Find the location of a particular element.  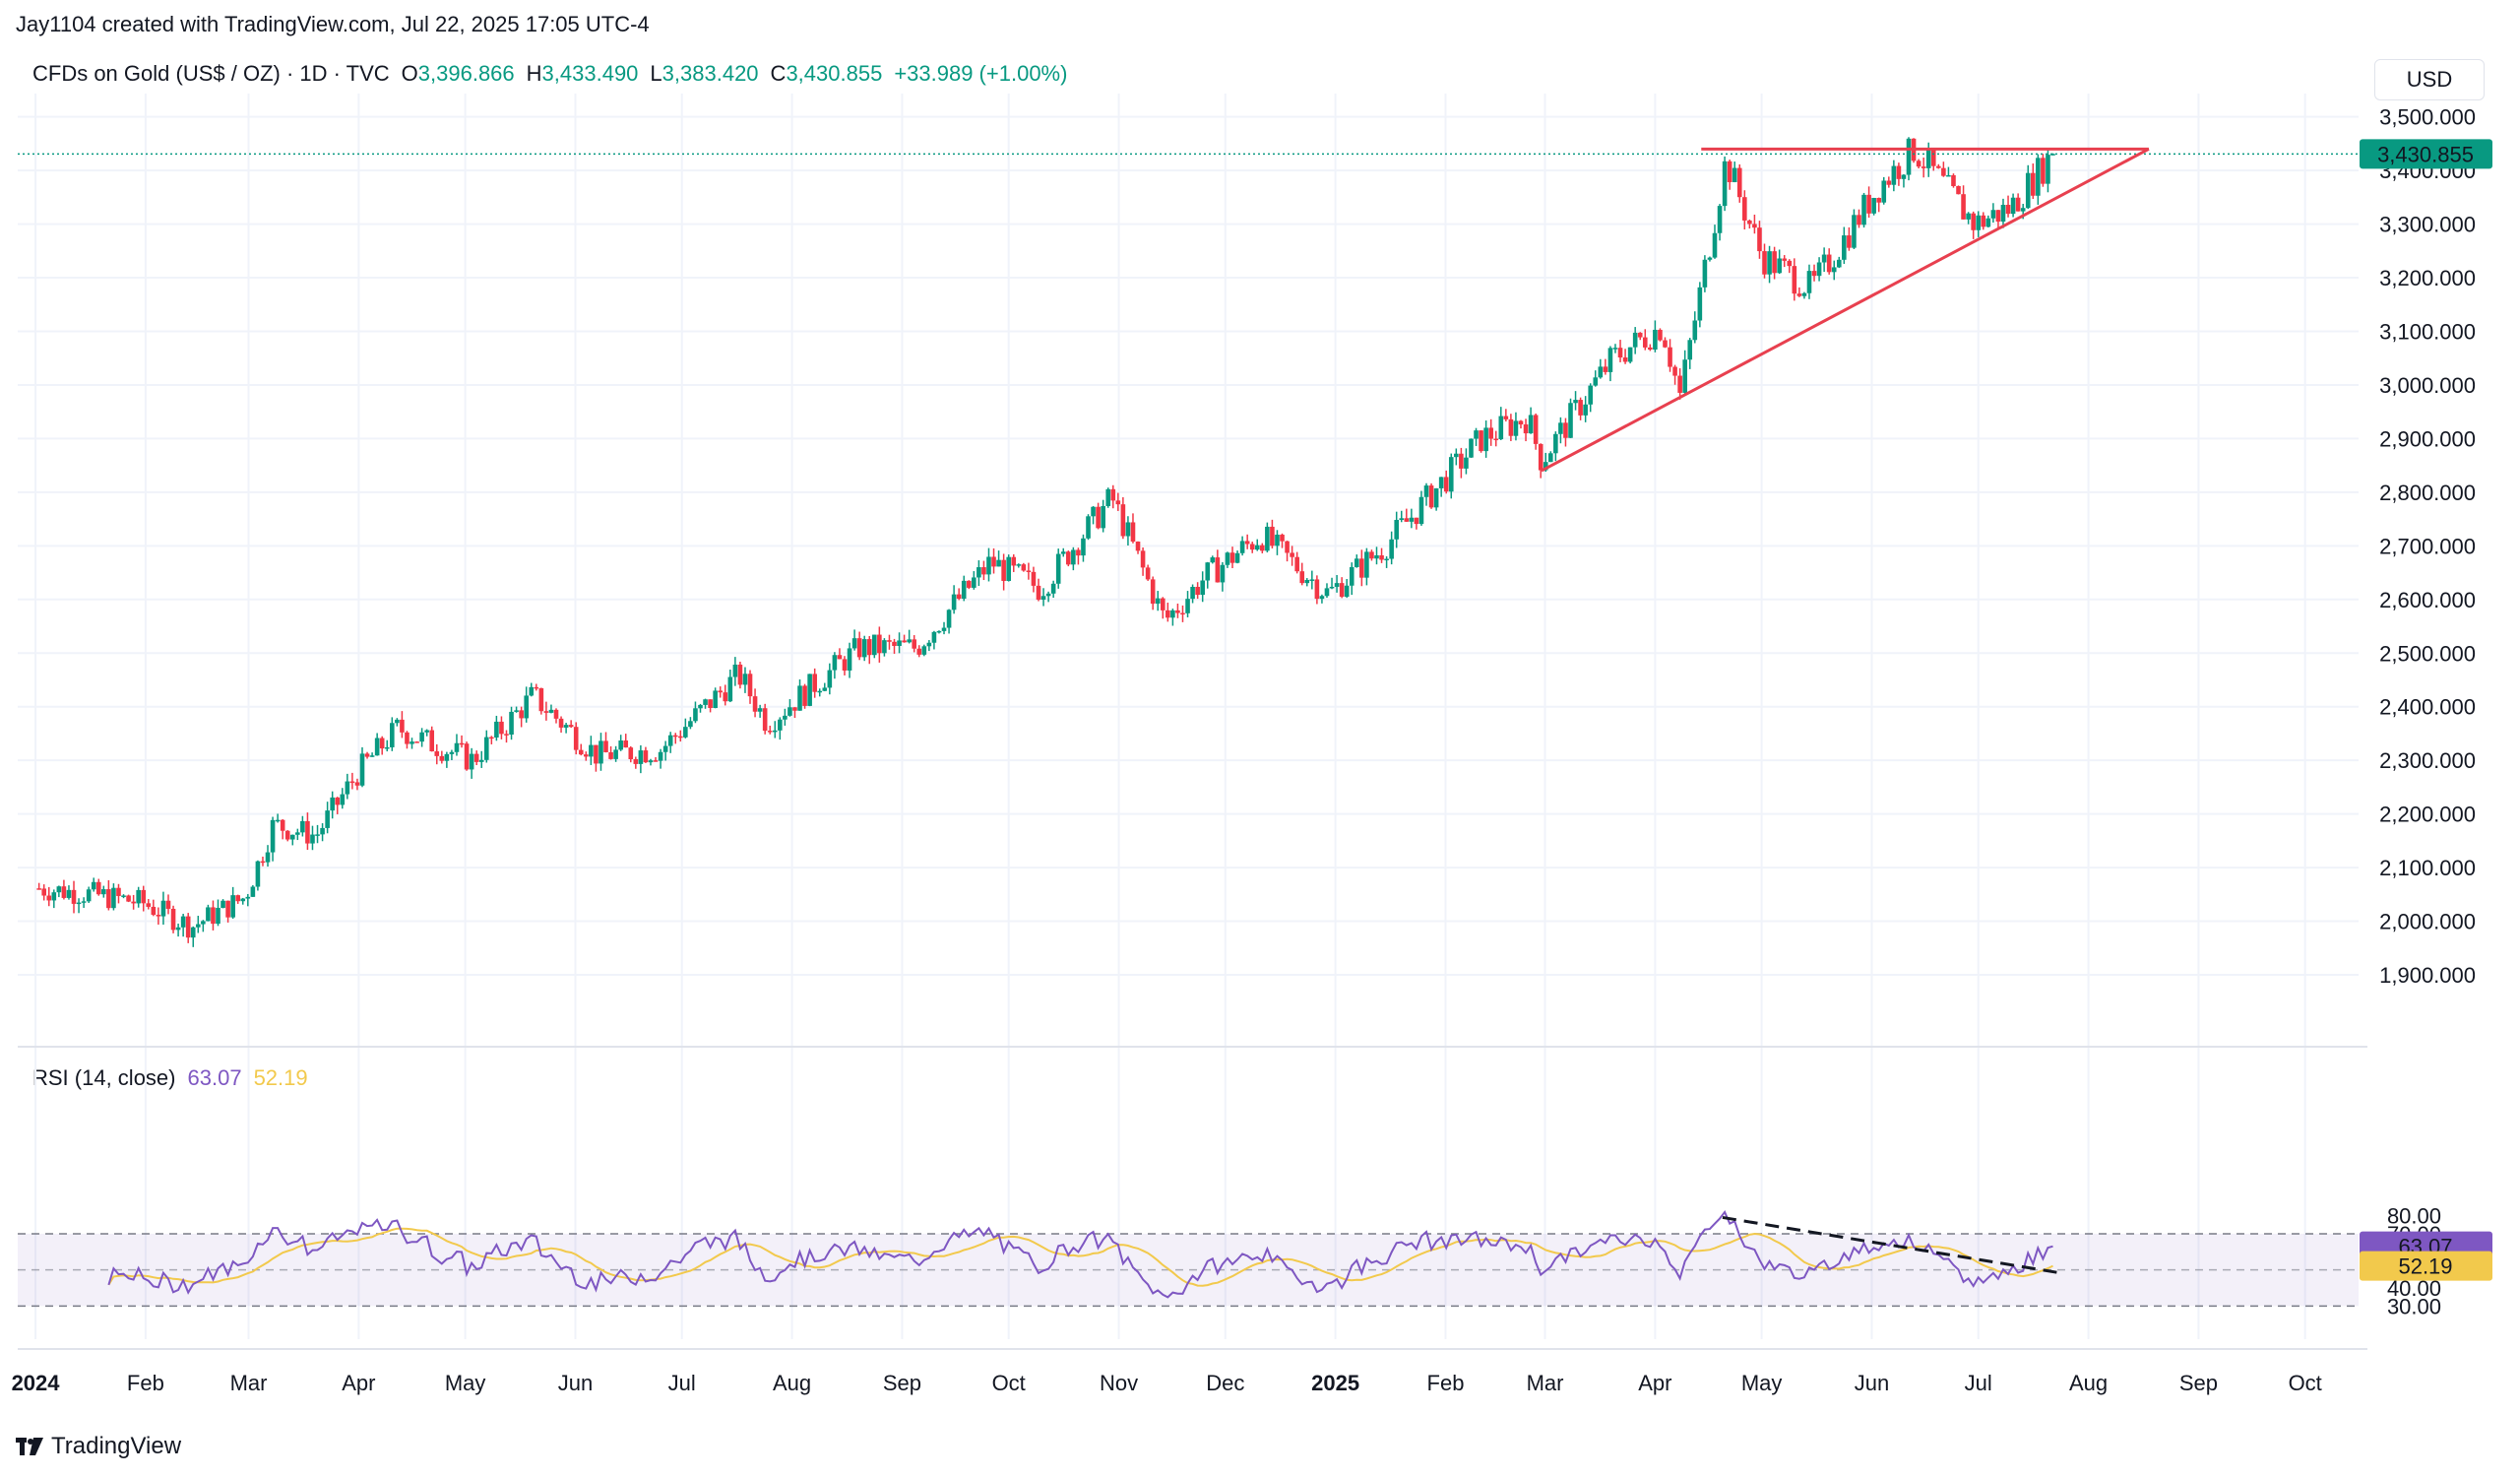

time-tick-label: Jun is located at coordinates (1872, 1383).